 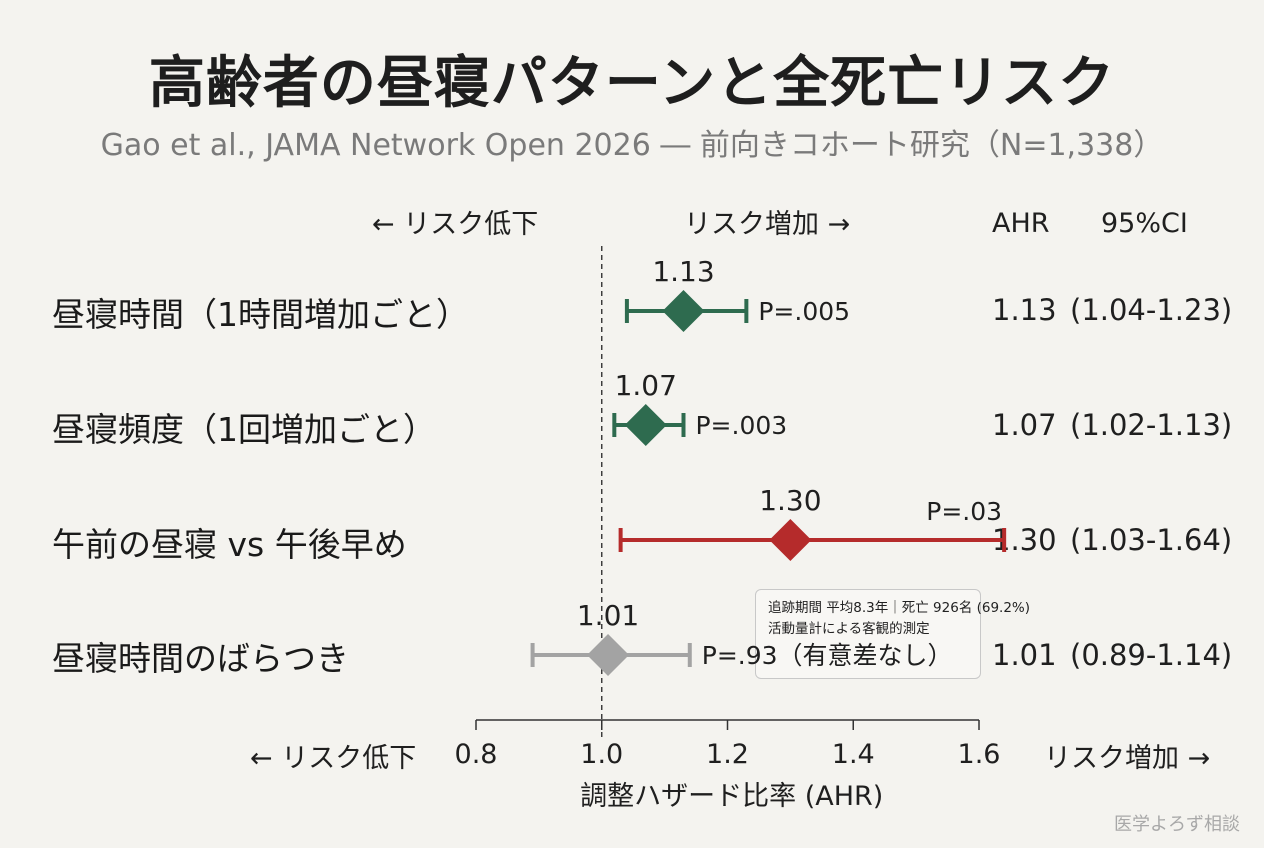 What do you see at coordinates (741, 425) in the screenshot?
I see `p-value-label: P=.003` at bounding box center [741, 425].